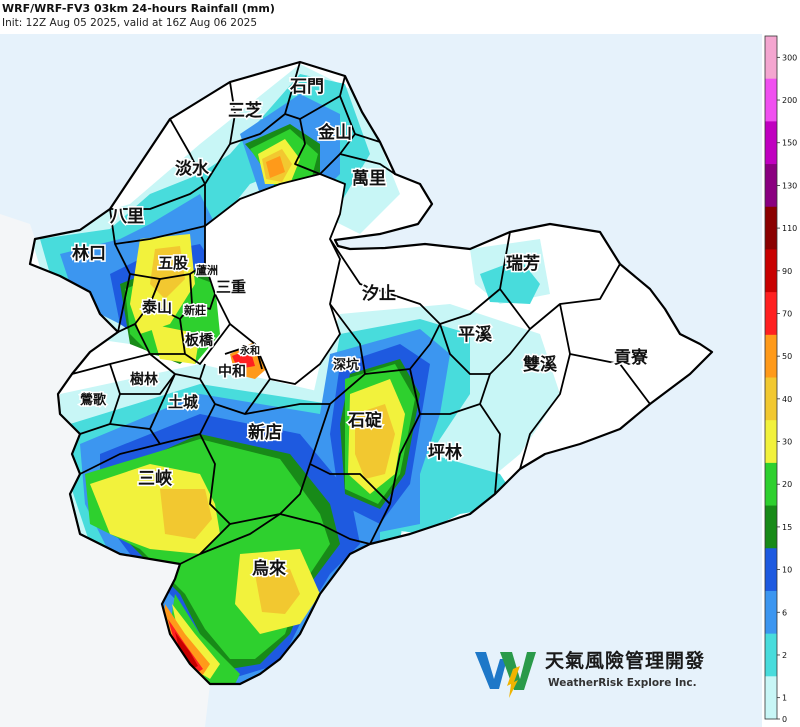 The width and height of the screenshot is (800, 727). What do you see at coordinates (787, 527) in the screenshot?
I see `colorbar-tick-label: 15` at bounding box center [787, 527].